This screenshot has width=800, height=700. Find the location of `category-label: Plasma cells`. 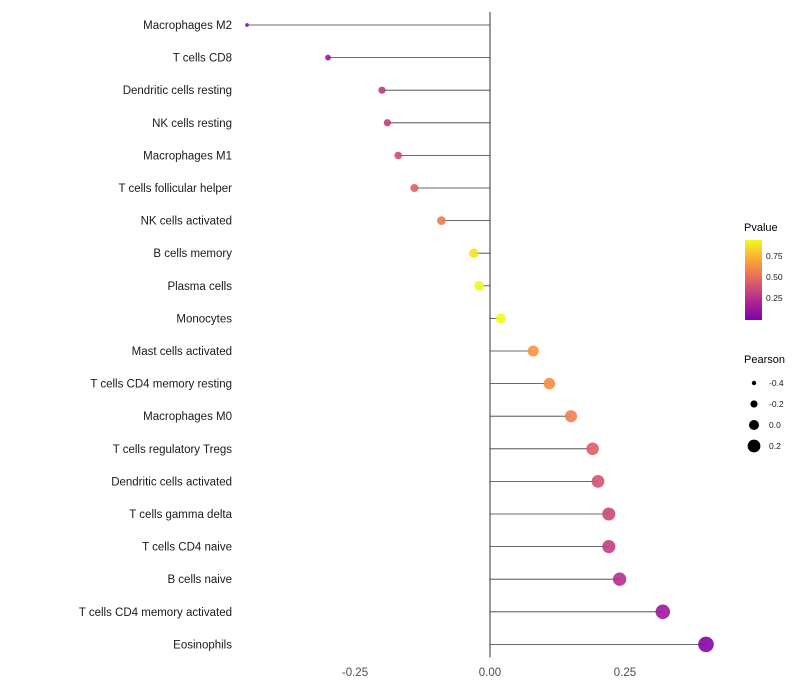

category-label: Plasma cells is located at coordinates (199, 287).